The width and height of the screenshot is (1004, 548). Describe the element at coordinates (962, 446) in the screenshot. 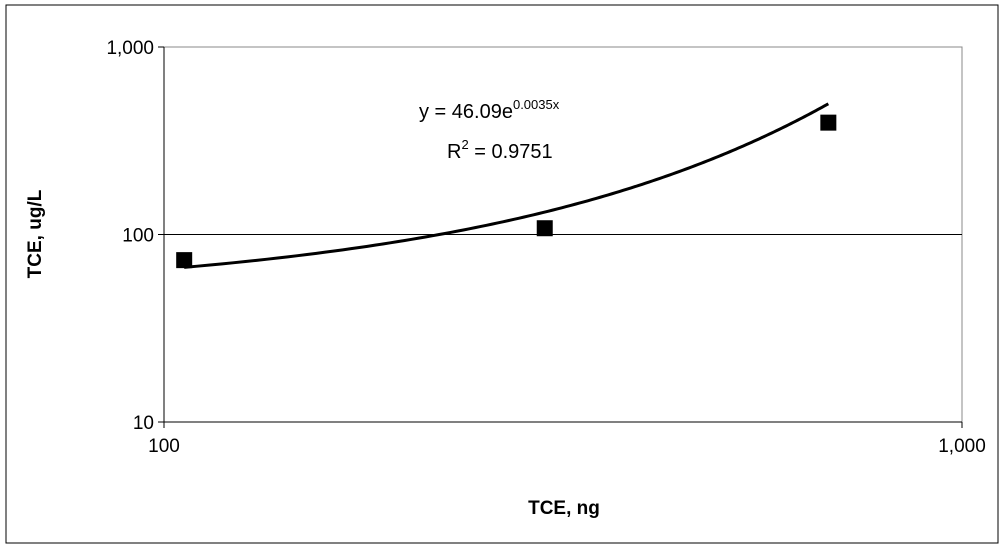

I see `x-tick-label-1: 1,000` at that location.